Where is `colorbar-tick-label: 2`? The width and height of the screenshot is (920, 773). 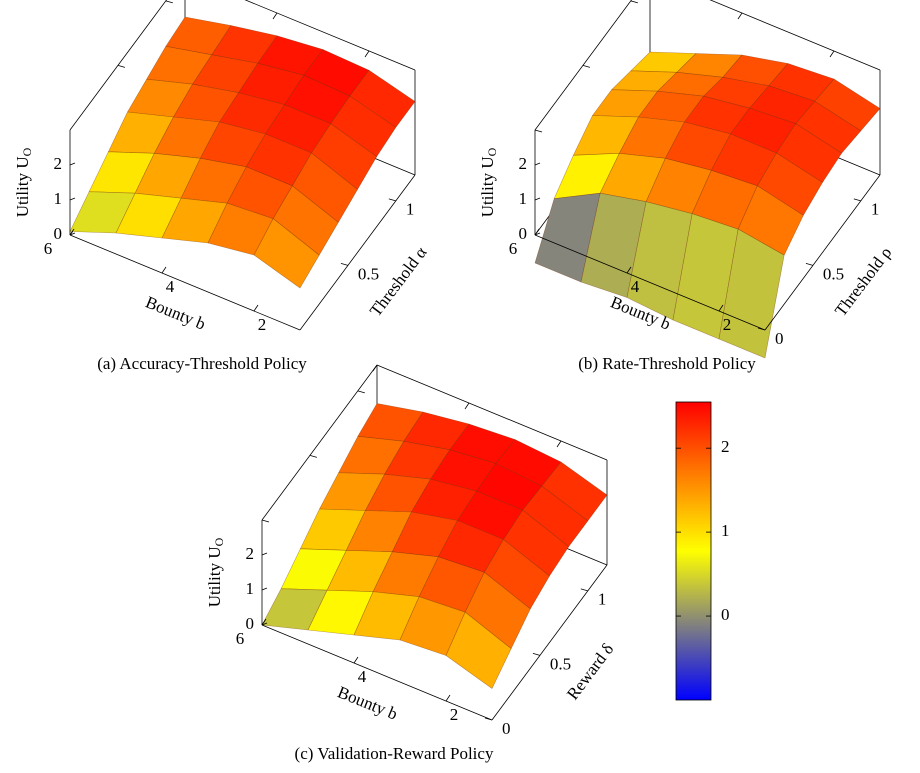 colorbar-tick-label: 2 is located at coordinates (725, 446).